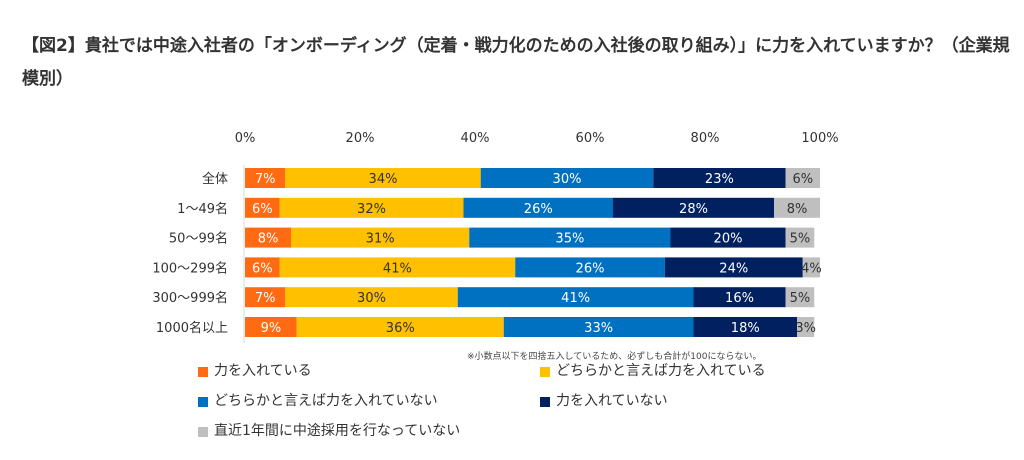 Image resolution: width=1024 pixels, height=460 pixels. I want to click on data-label: 4%, so click(811, 268).